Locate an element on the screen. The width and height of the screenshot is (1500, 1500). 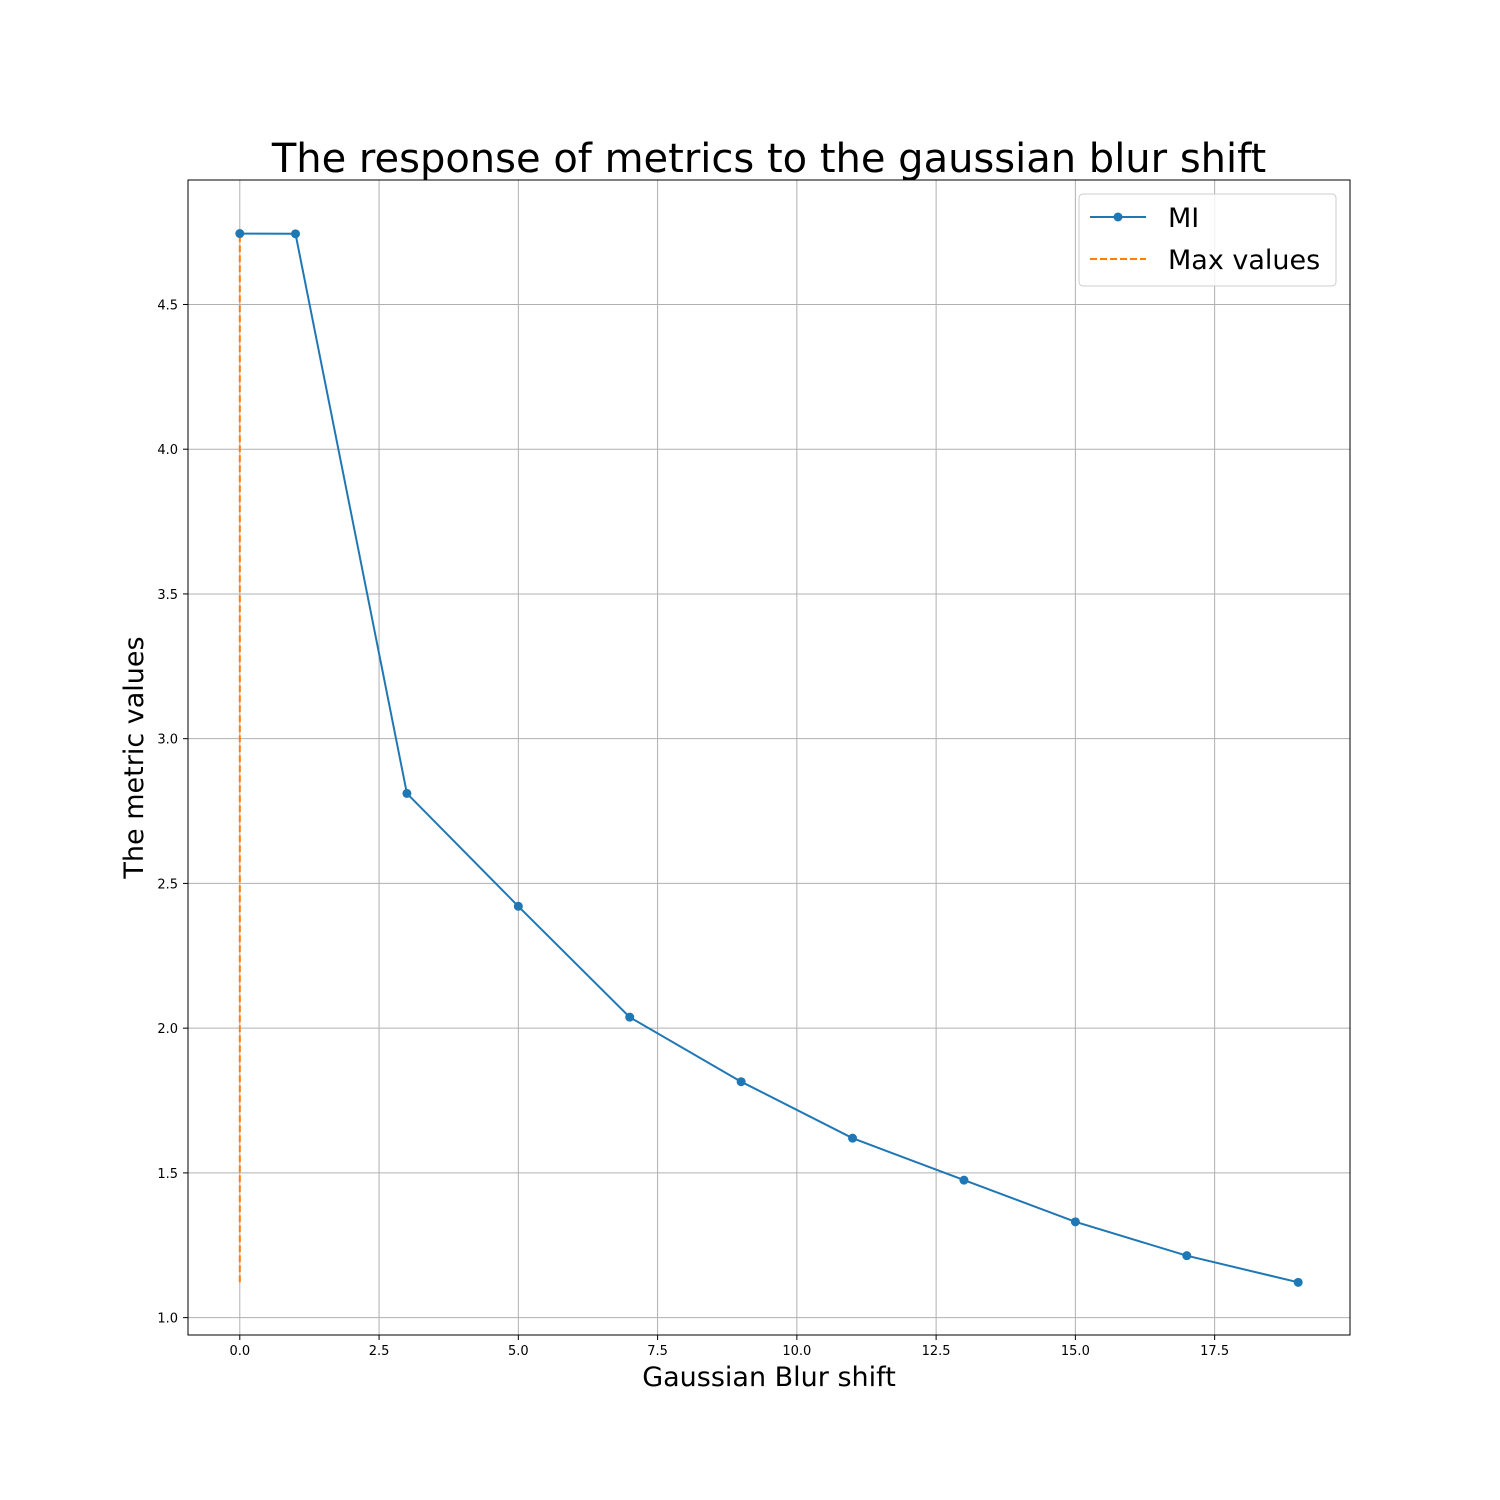
x-tick-label: 7.5 is located at coordinates (657, 1351).